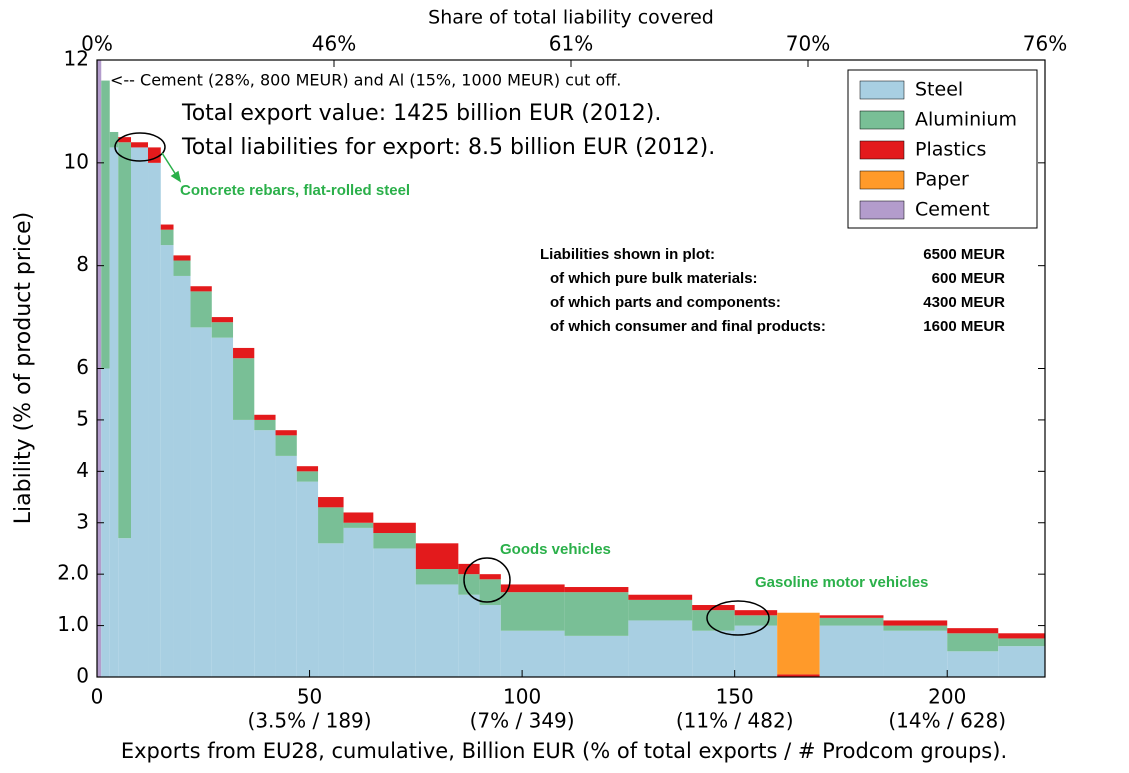 Image resolution: width=1129 pixels, height=773 pixels. Describe the element at coordinates (82, 264) in the screenshot. I see `y-tick-label: 8` at that location.